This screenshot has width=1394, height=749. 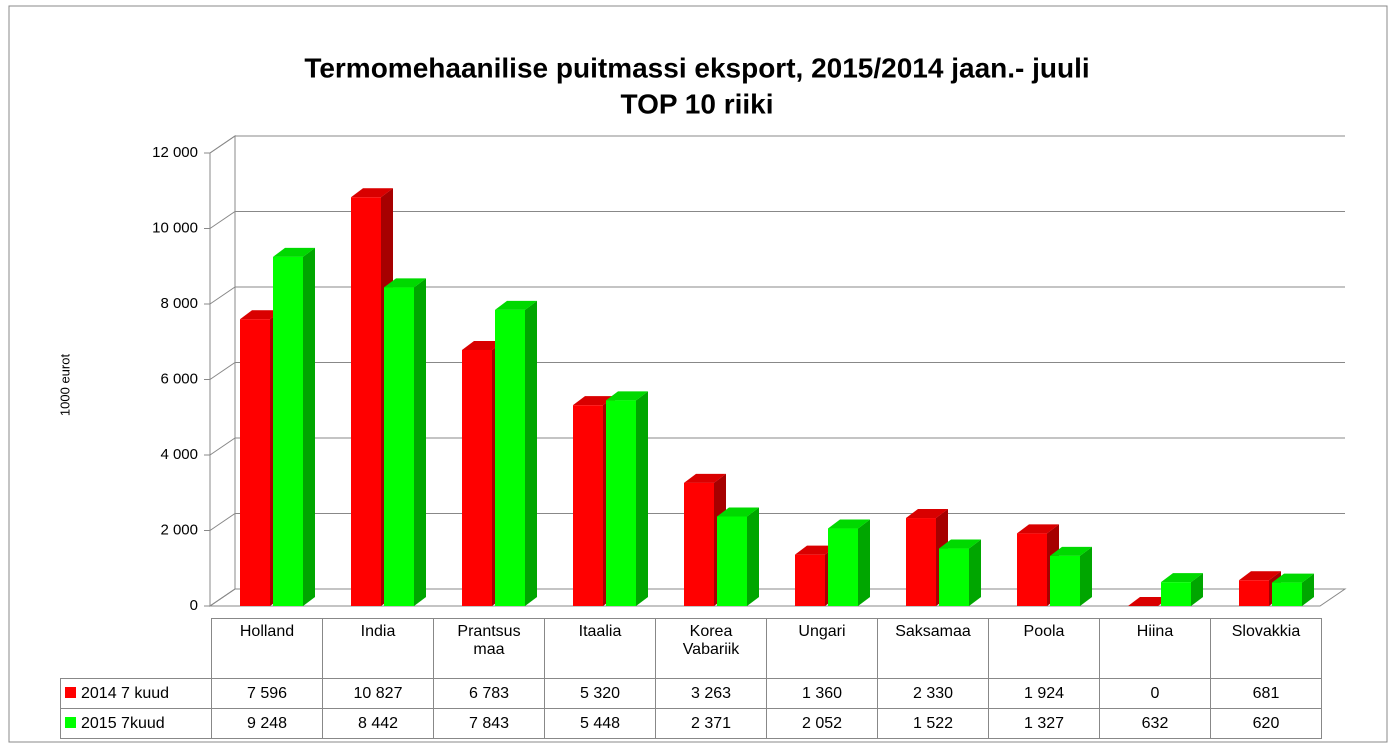 I want to click on value-label: 10 827, so click(x=378, y=693).